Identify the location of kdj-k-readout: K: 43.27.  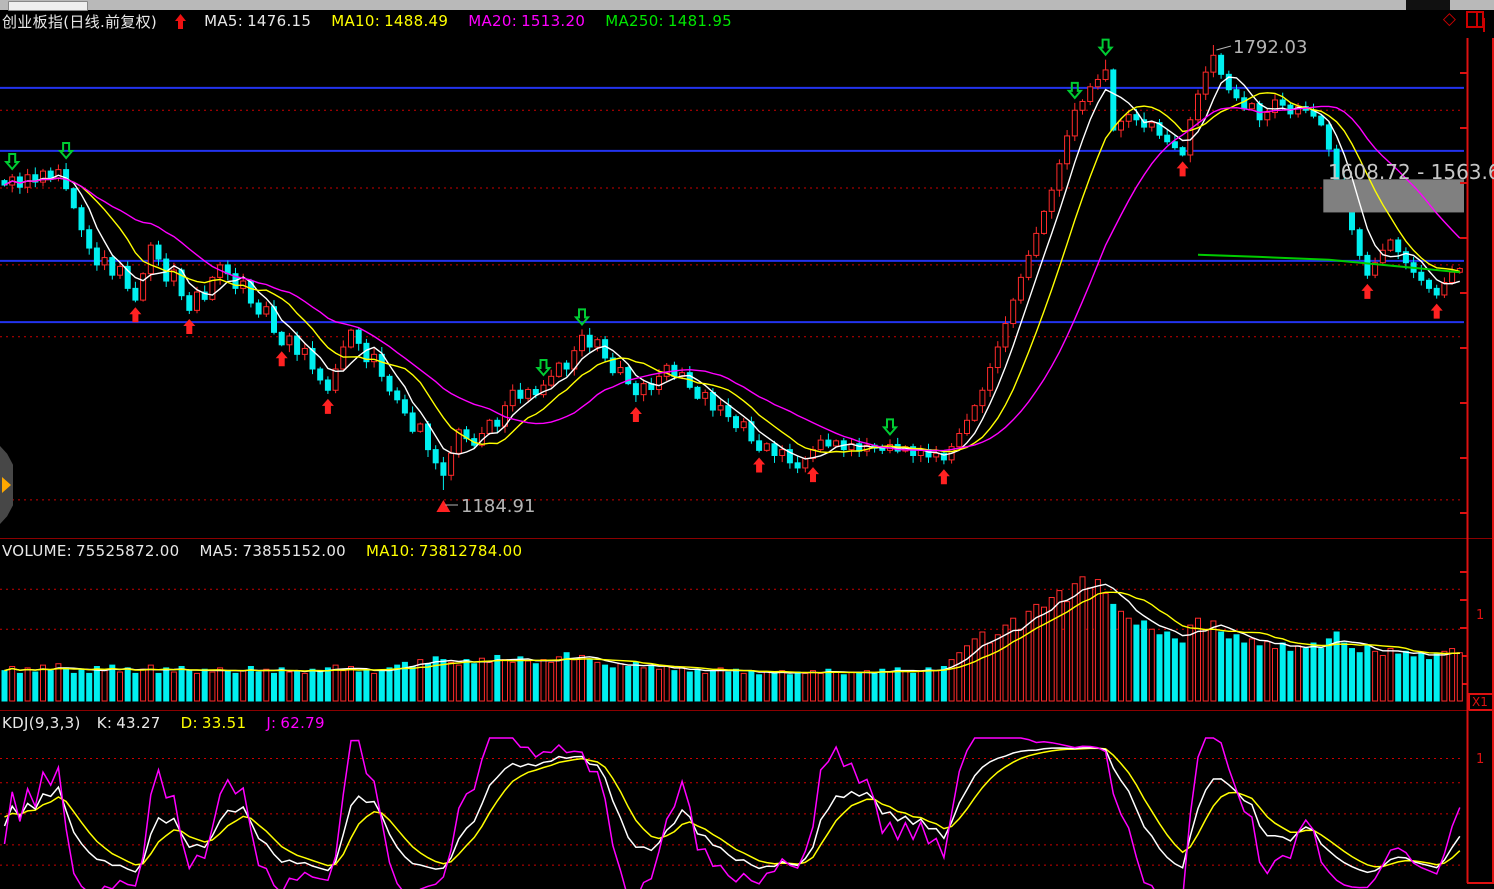
(128, 722).